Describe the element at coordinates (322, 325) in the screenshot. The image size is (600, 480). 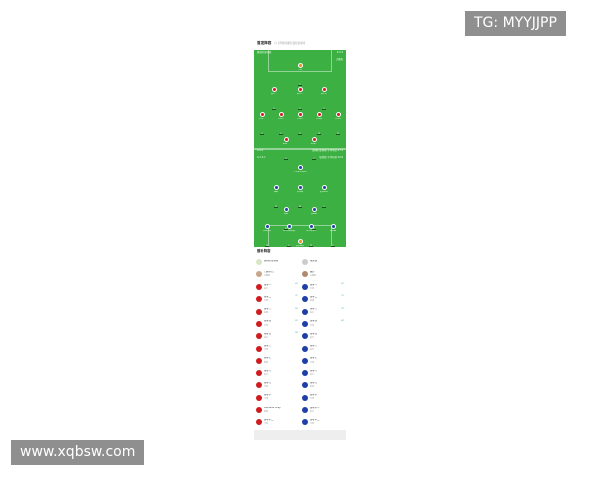
I see `away-sub-row: 替补四 中场 84'` at that location.